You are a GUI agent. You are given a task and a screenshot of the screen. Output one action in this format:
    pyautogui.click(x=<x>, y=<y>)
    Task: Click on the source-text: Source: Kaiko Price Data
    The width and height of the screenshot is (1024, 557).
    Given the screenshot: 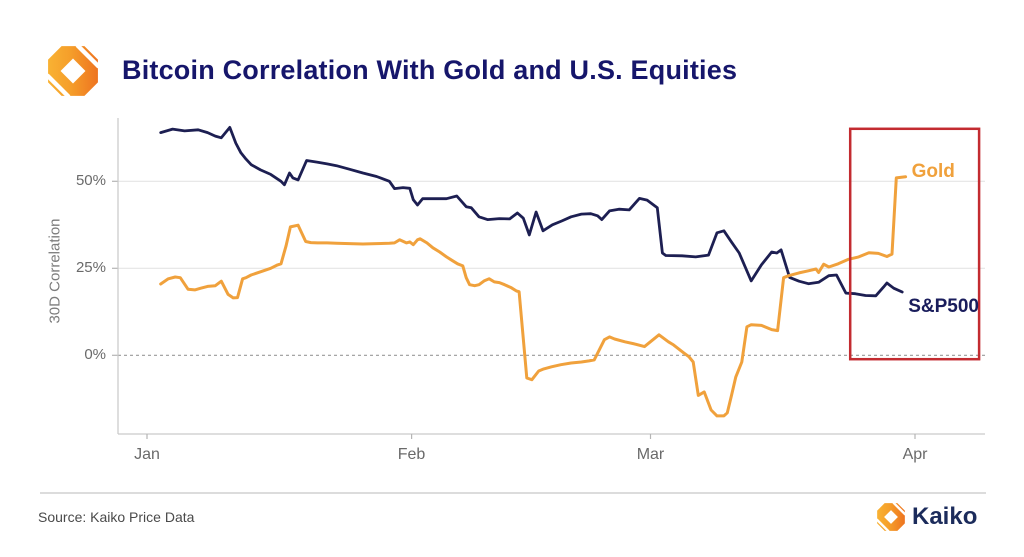 What is the action you would take?
    pyautogui.click(x=116, y=517)
    